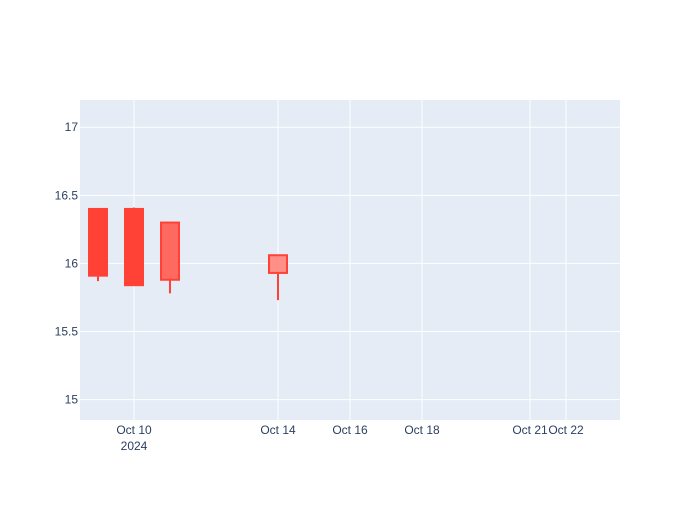 This screenshot has height=505, width=700. Describe the element at coordinates (67, 331) in the screenshot. I see `y-tick-label: 15.5` at that location.